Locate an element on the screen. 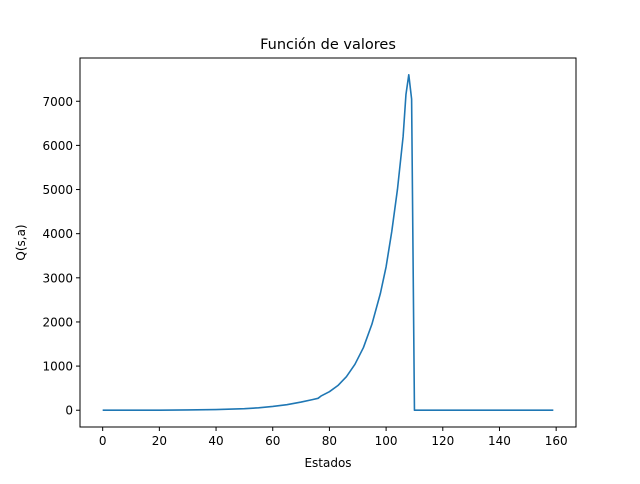  y-tick-label: 3000 is located at coordinates (57, 278).